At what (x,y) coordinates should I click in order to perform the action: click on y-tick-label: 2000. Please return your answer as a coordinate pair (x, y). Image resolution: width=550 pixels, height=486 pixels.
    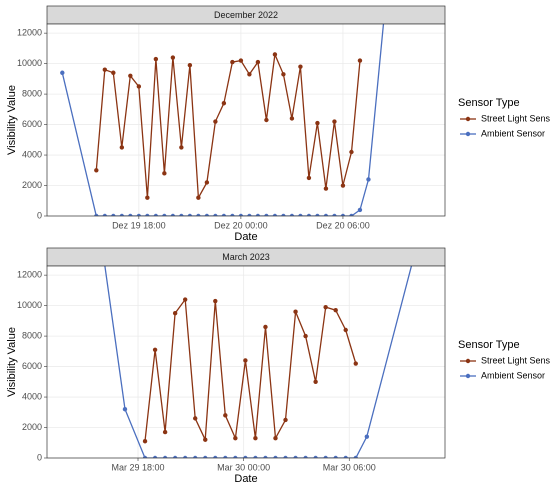
    Looking at the image, I should click on (32, 185).